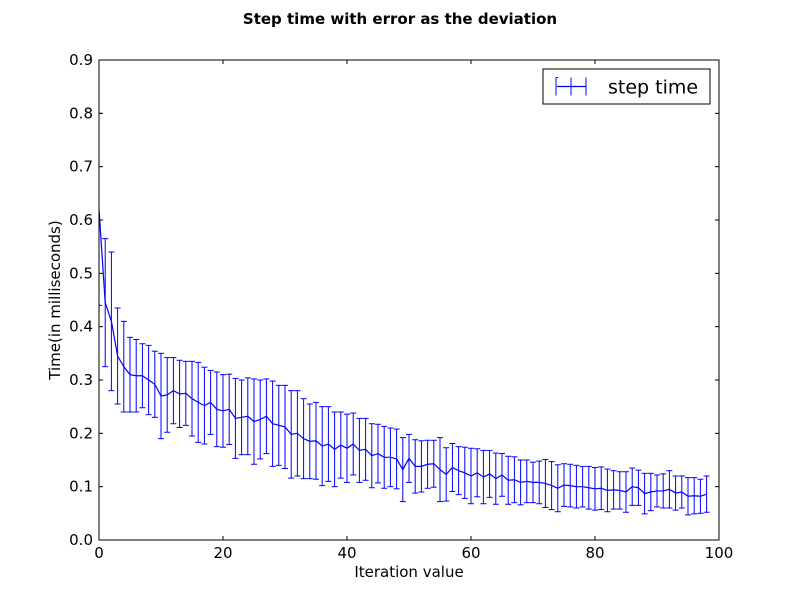  What do you see at coordinates (594, 553) in the screenshot?
I see `x-tick-label: 80` at bounding box center [594, 553].